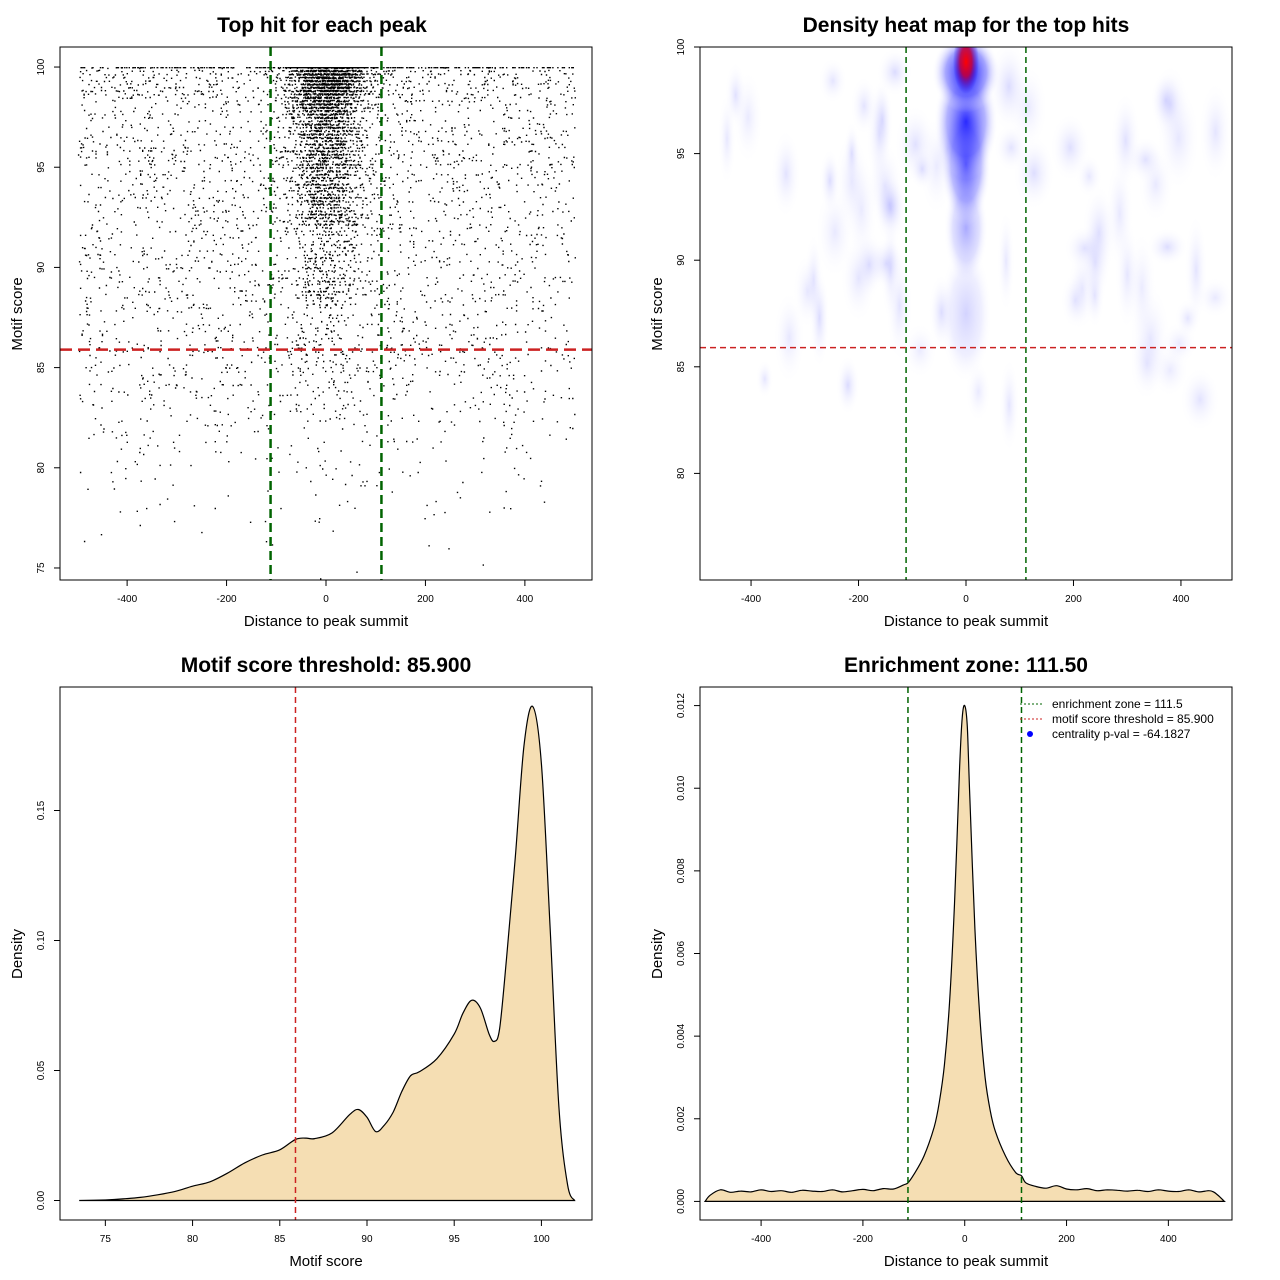  What do you see at coordinates (41, 1200) in the screenshot?
I see `y-tick-label: 0.00` at bounding box center [41, 1200].